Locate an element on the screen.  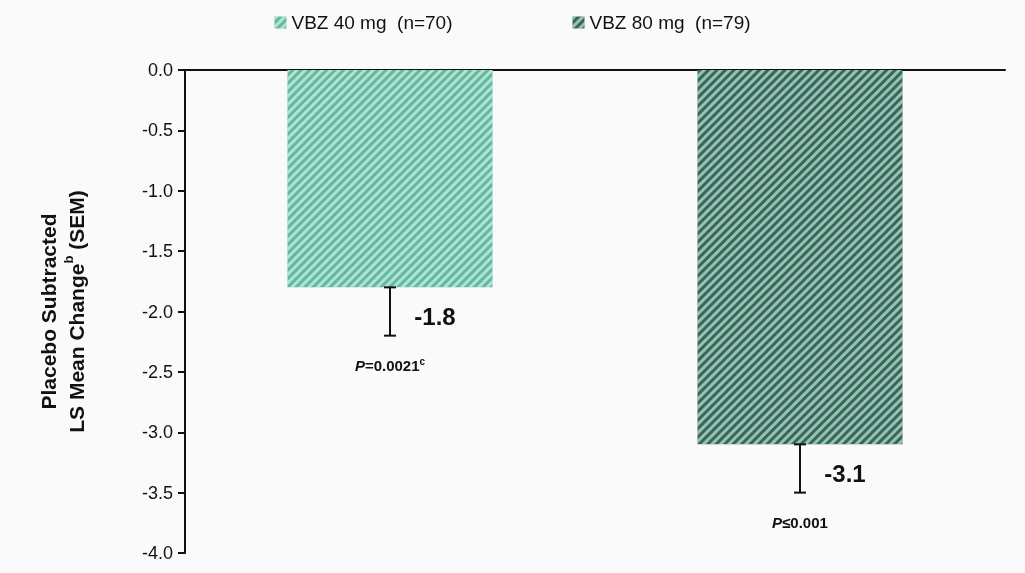
y-tick-label: 0.0 is located at coordinates (160, 70).